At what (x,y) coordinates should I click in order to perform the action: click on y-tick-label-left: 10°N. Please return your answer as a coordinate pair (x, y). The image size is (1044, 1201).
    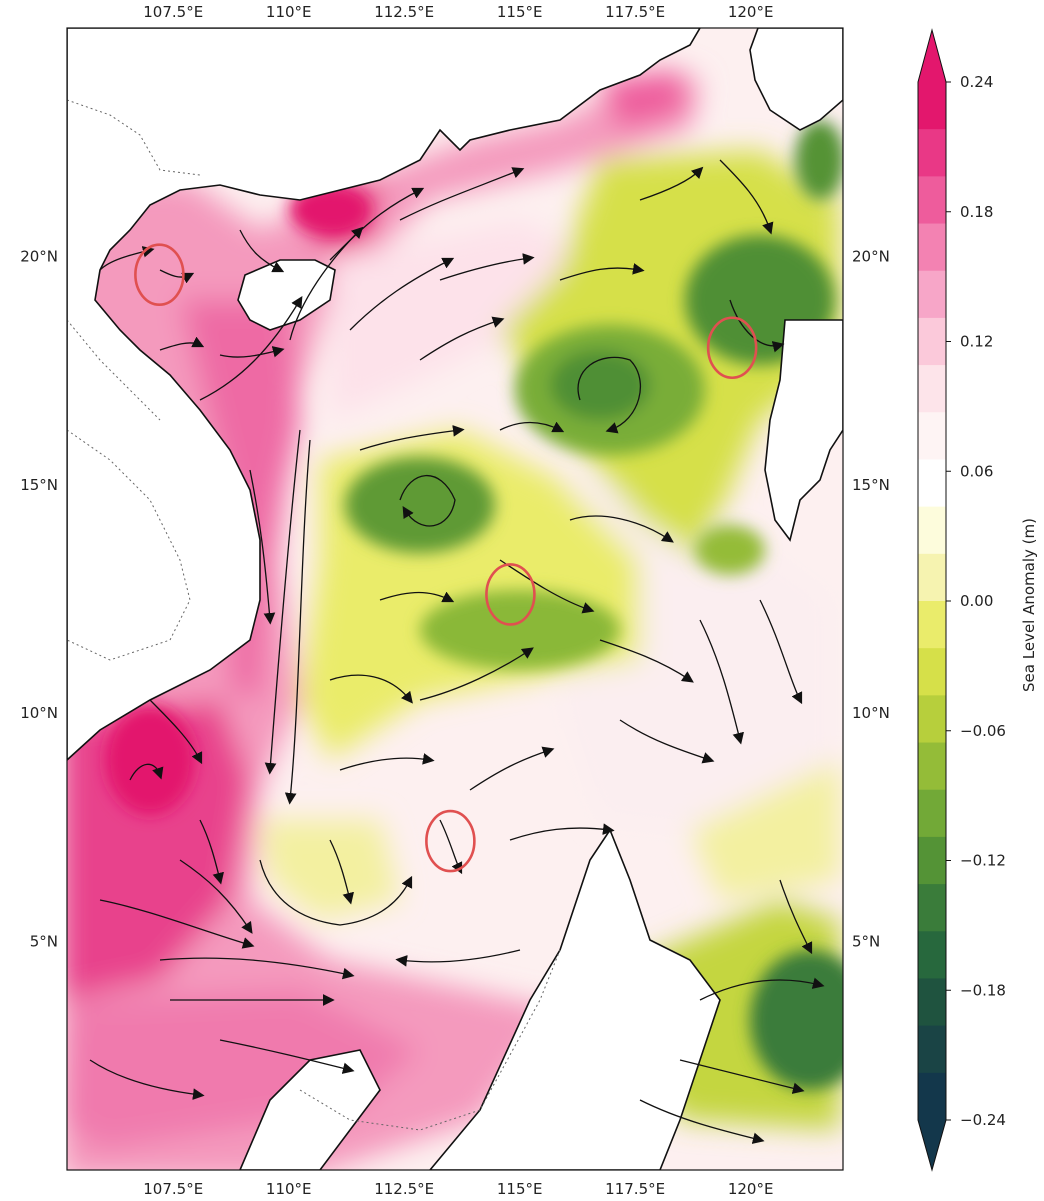
    Looking at the image, I should click on (39, 713).